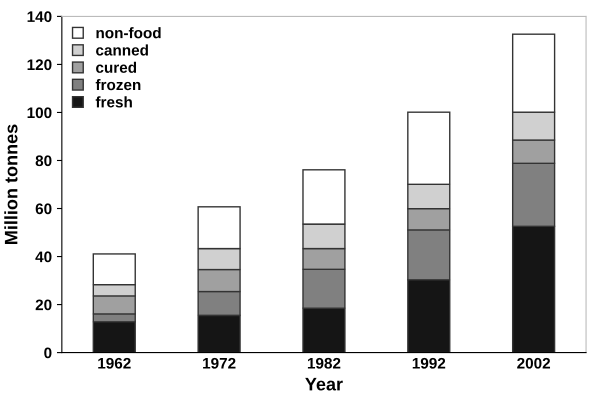 This screenshot has width=589, height=410. I want to click on y-tick-label: 140, so click(40, 16).